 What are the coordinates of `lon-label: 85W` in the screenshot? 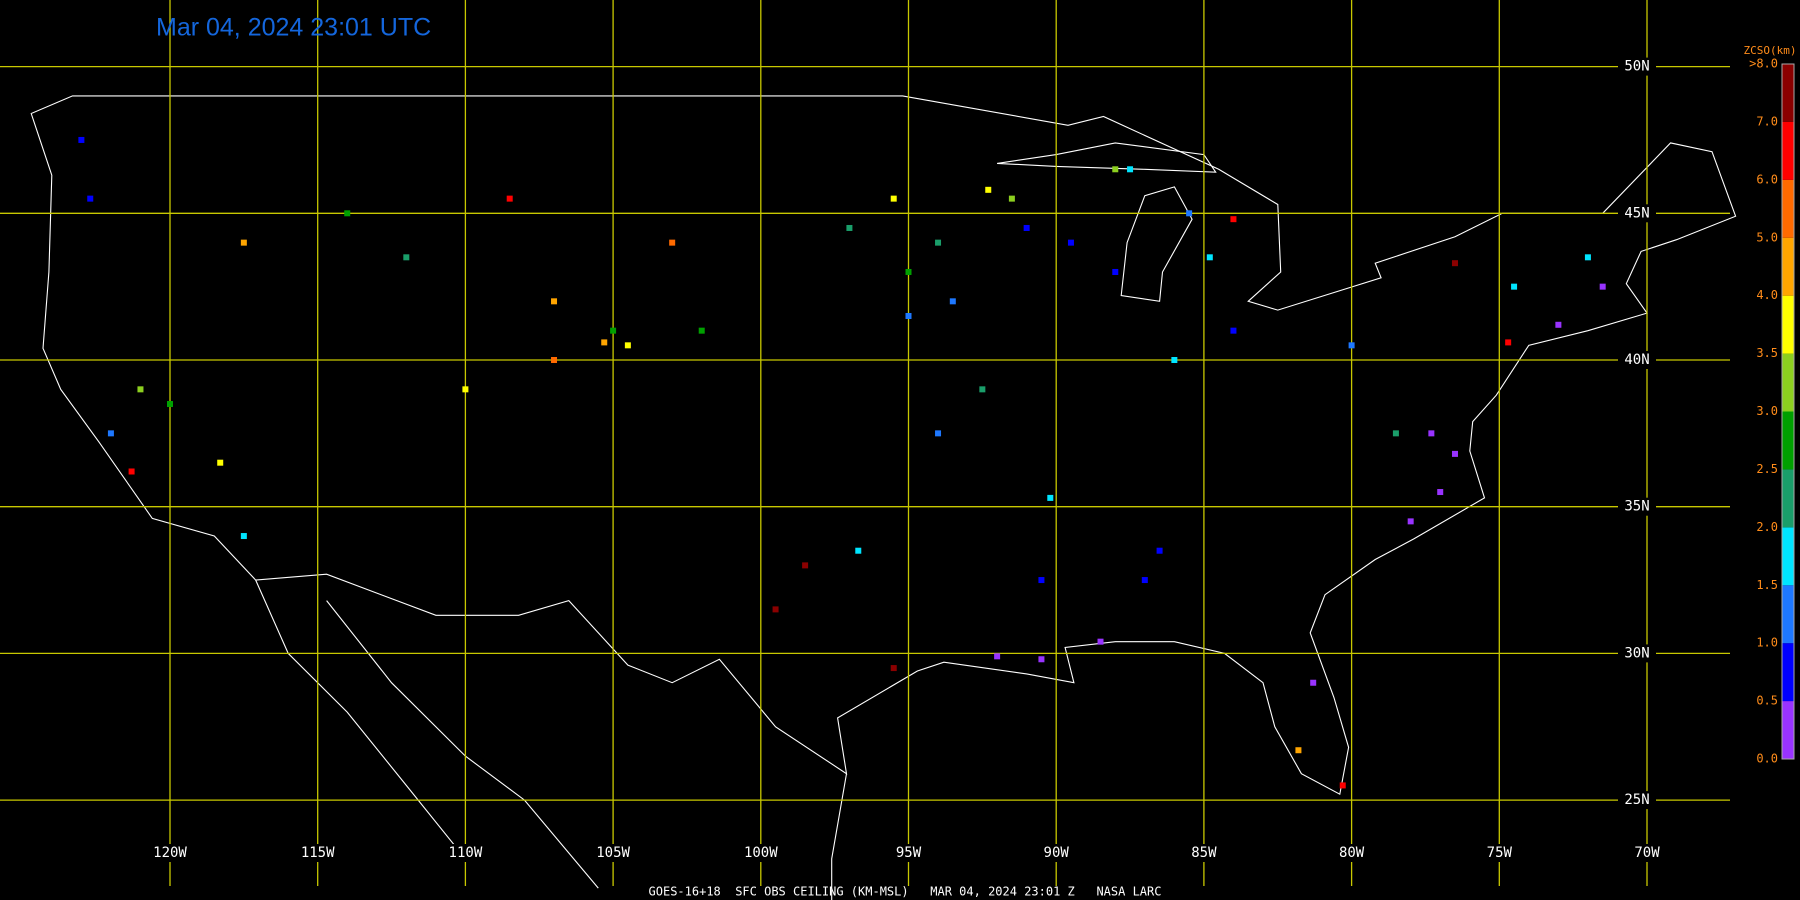 It's located at (1204, 853).